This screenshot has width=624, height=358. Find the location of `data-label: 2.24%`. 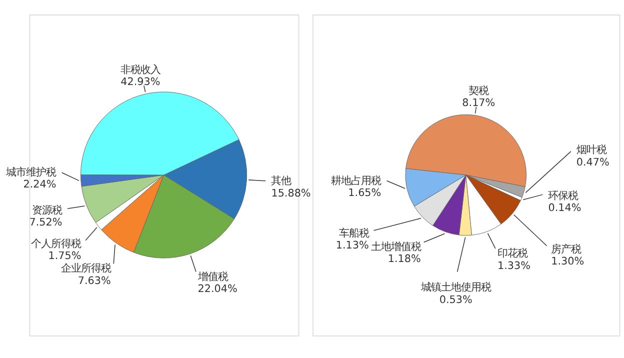

data-label: 2.24% is located at coordinates (39, 184).